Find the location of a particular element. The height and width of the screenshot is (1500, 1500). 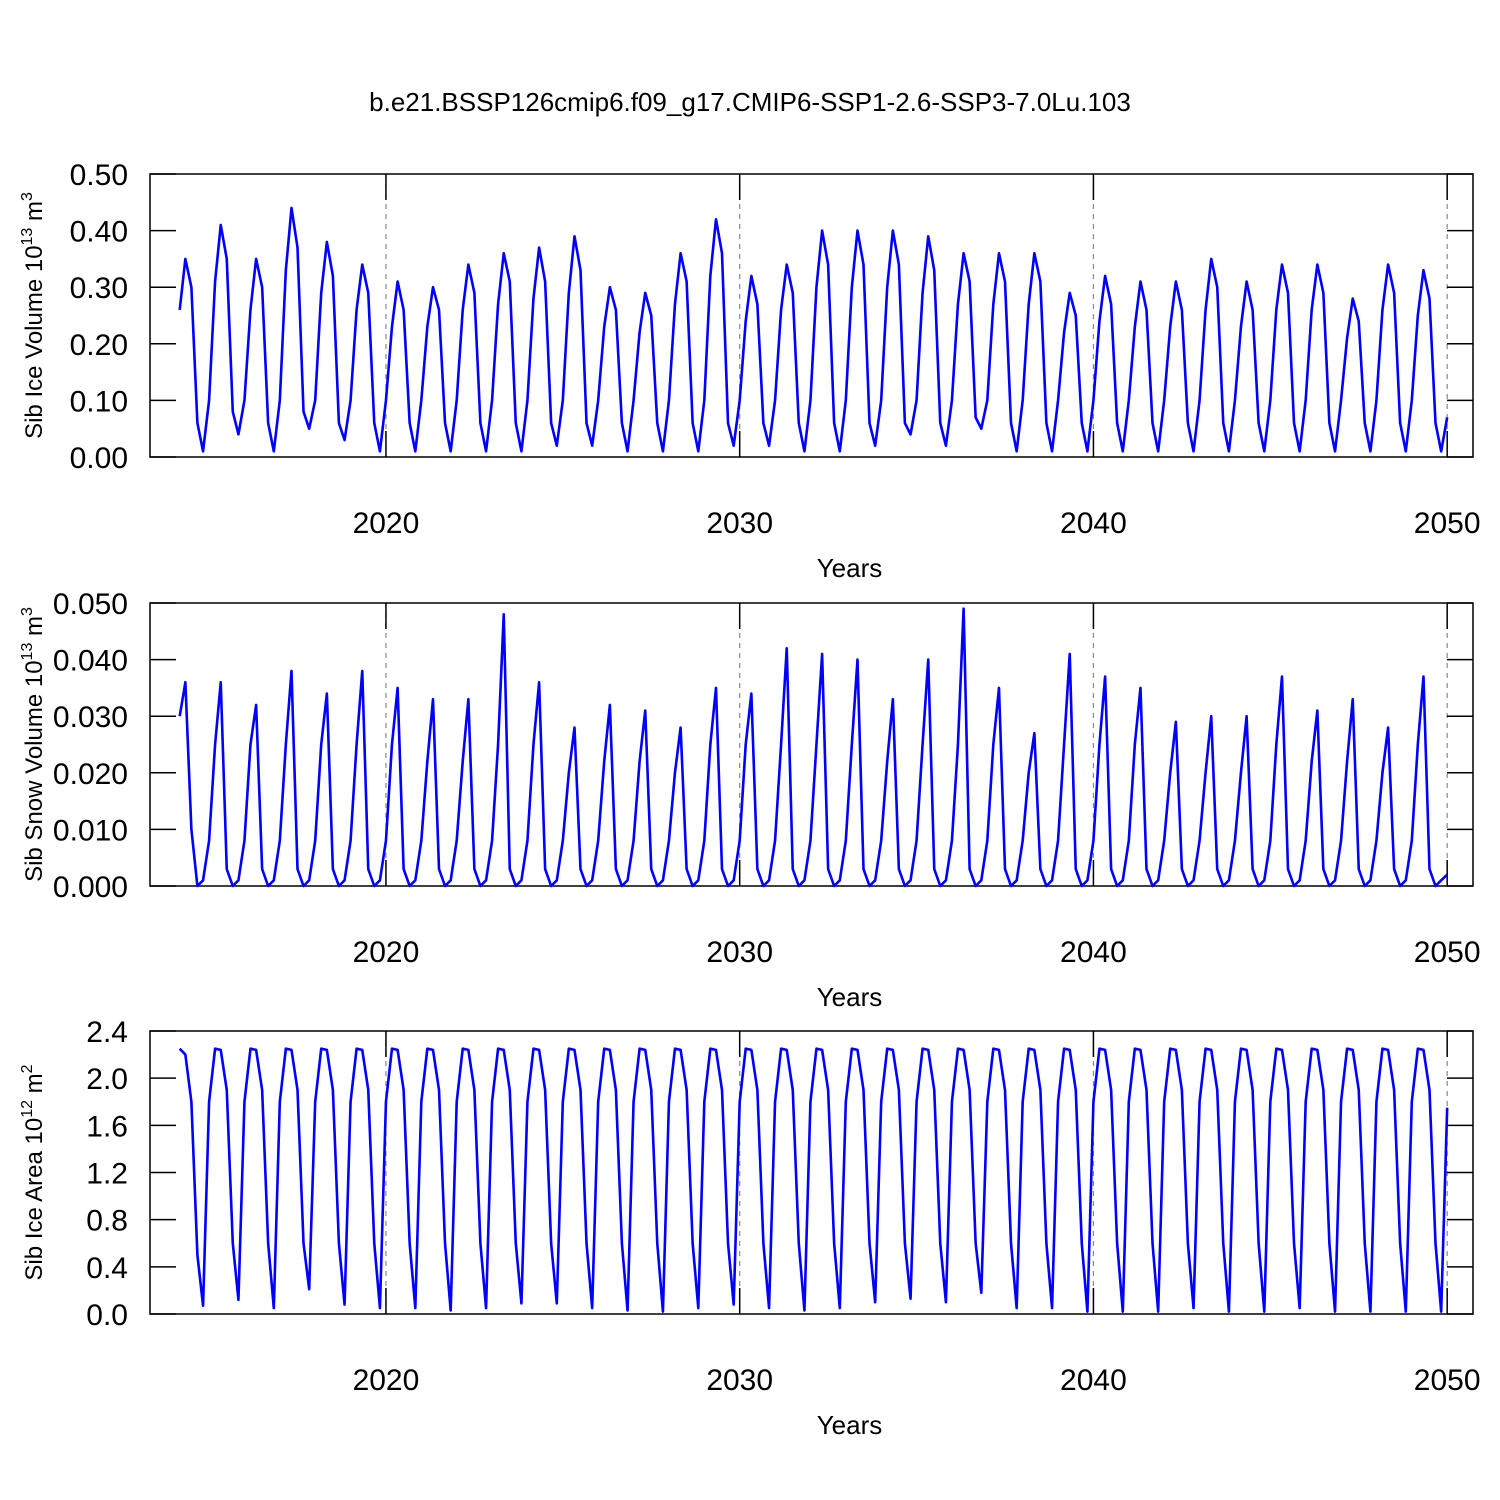

y-tick-label: 0.050 is located at coordinates (90, 604).